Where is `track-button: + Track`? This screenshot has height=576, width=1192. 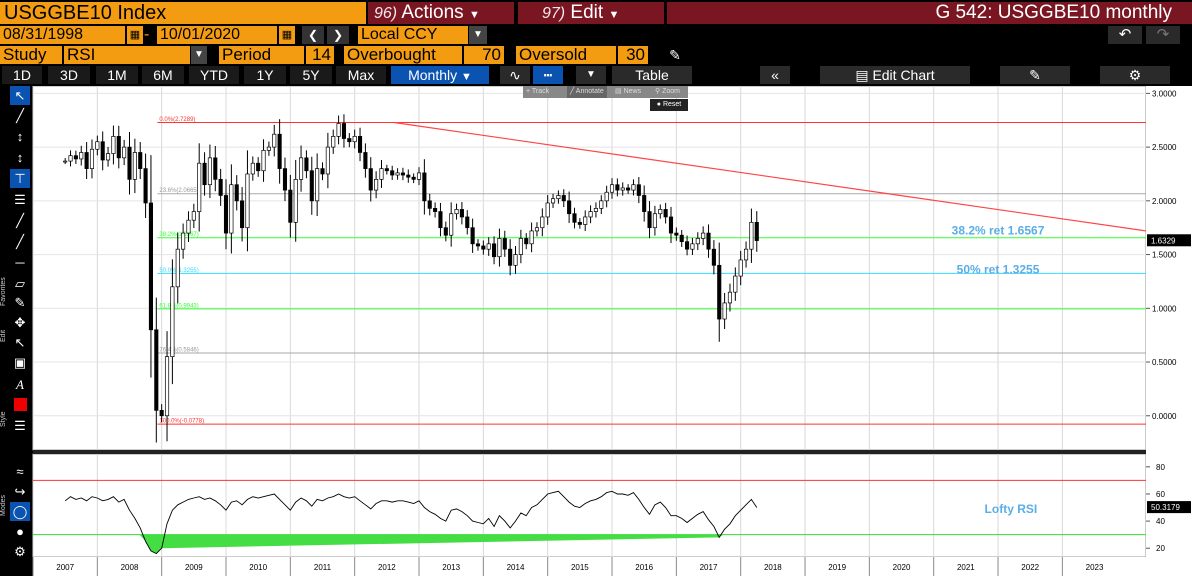 track-button: + Track is located at coordinates (538, 91).